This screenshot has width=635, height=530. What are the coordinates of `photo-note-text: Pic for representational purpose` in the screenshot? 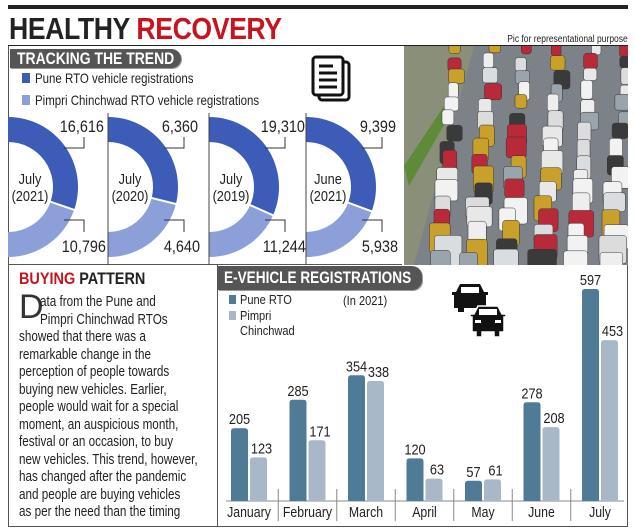 It's located at (567, 39).